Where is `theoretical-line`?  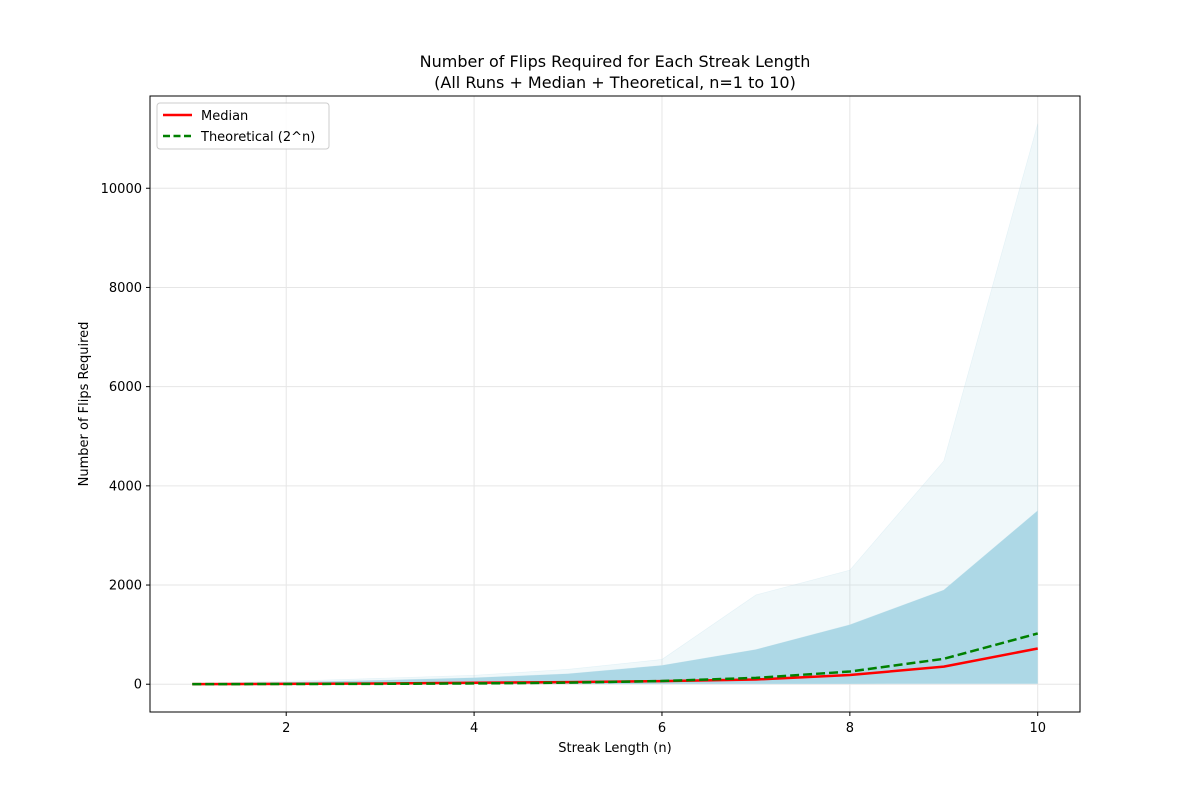 theoretical-line is located at coordinates (615, 659).